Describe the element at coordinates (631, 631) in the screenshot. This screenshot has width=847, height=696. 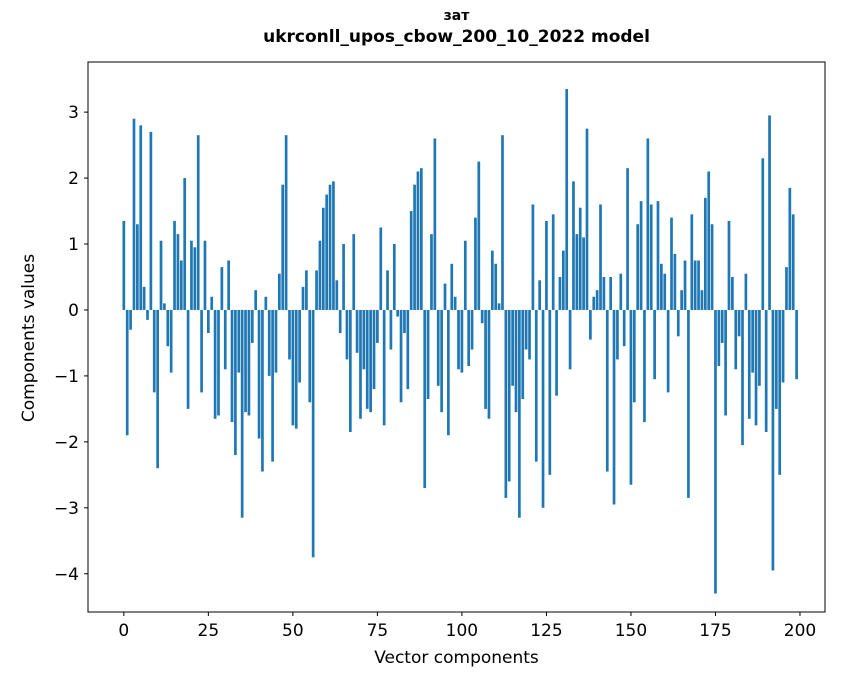
I see `x-tick-label: 150` at that location.